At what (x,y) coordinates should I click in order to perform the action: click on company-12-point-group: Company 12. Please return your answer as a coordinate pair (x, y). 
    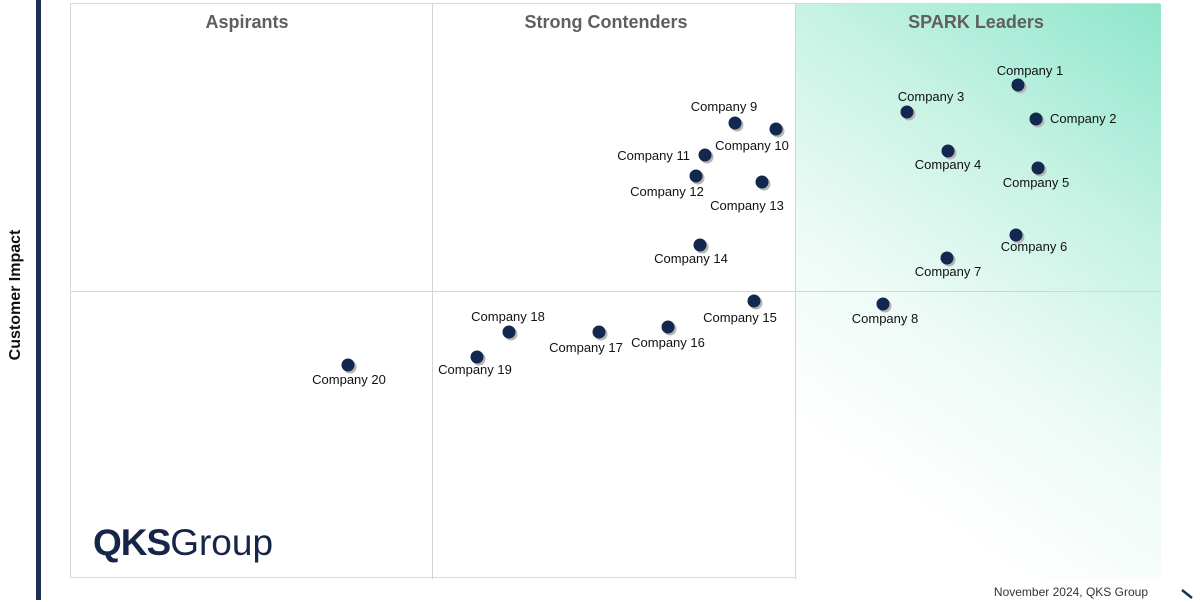
    Looking at the image, I should click on (667, 184).